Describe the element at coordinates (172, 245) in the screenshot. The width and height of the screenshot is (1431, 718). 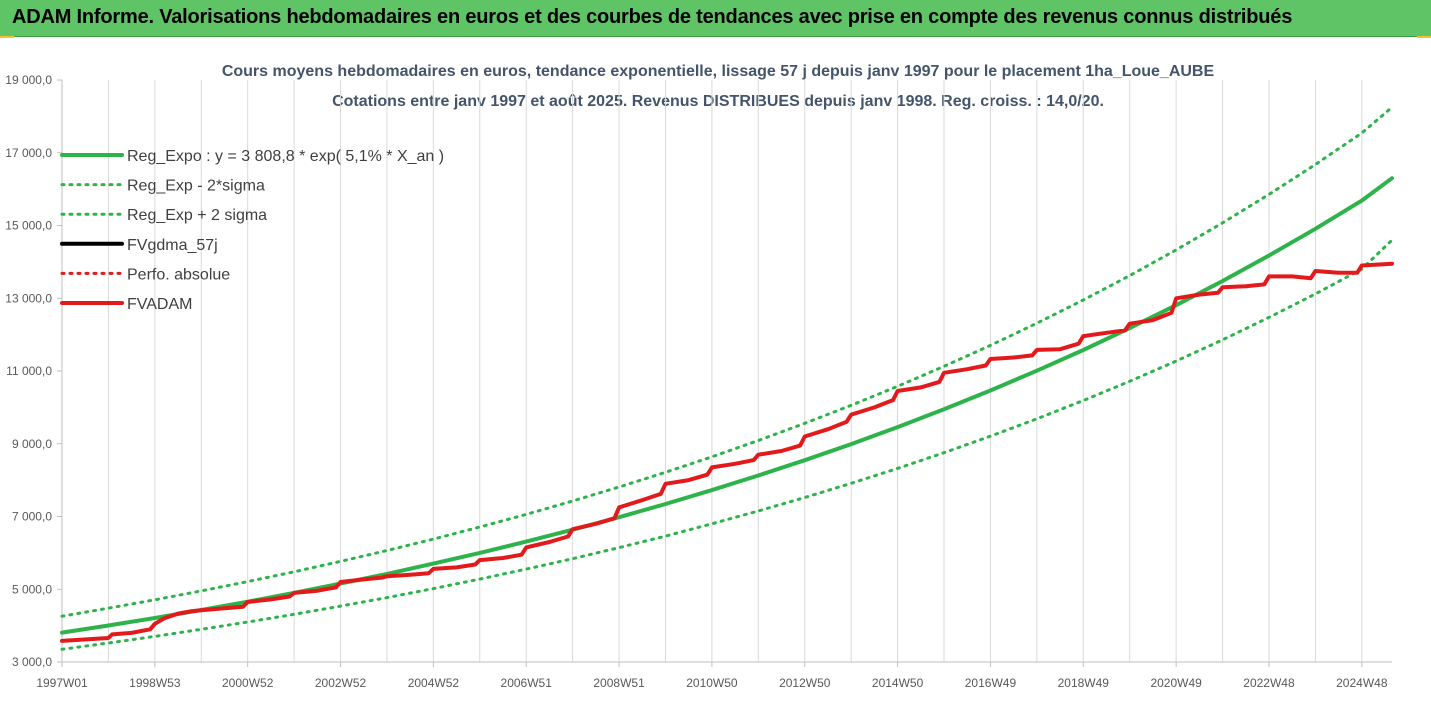
I see `legend-label: FVgdma_57j` at that location.